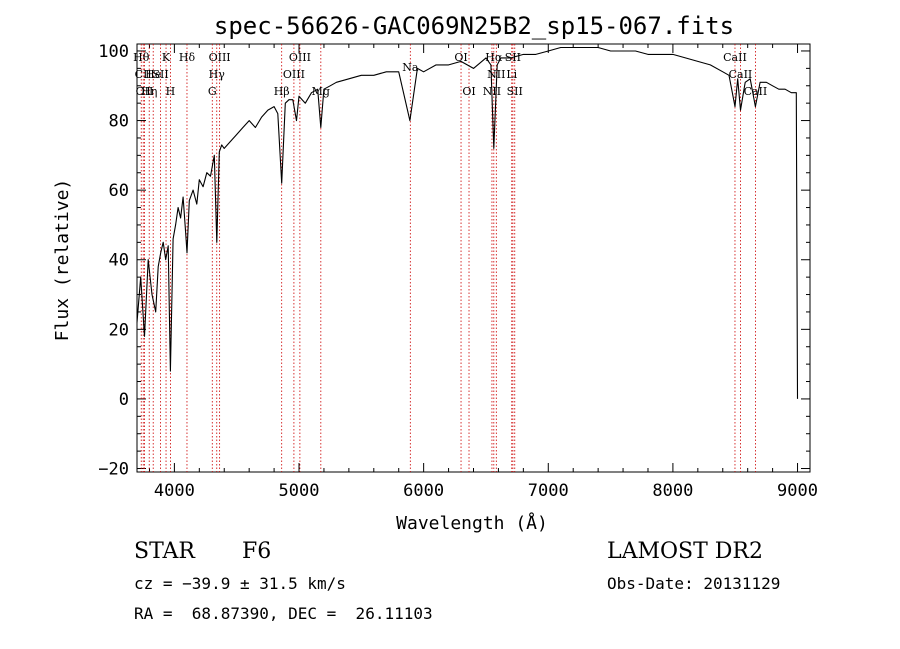  What do you see at coordinates (164, 551) in the screenshot?
I see `object-class: STAR` at bounding box center [164, 551].